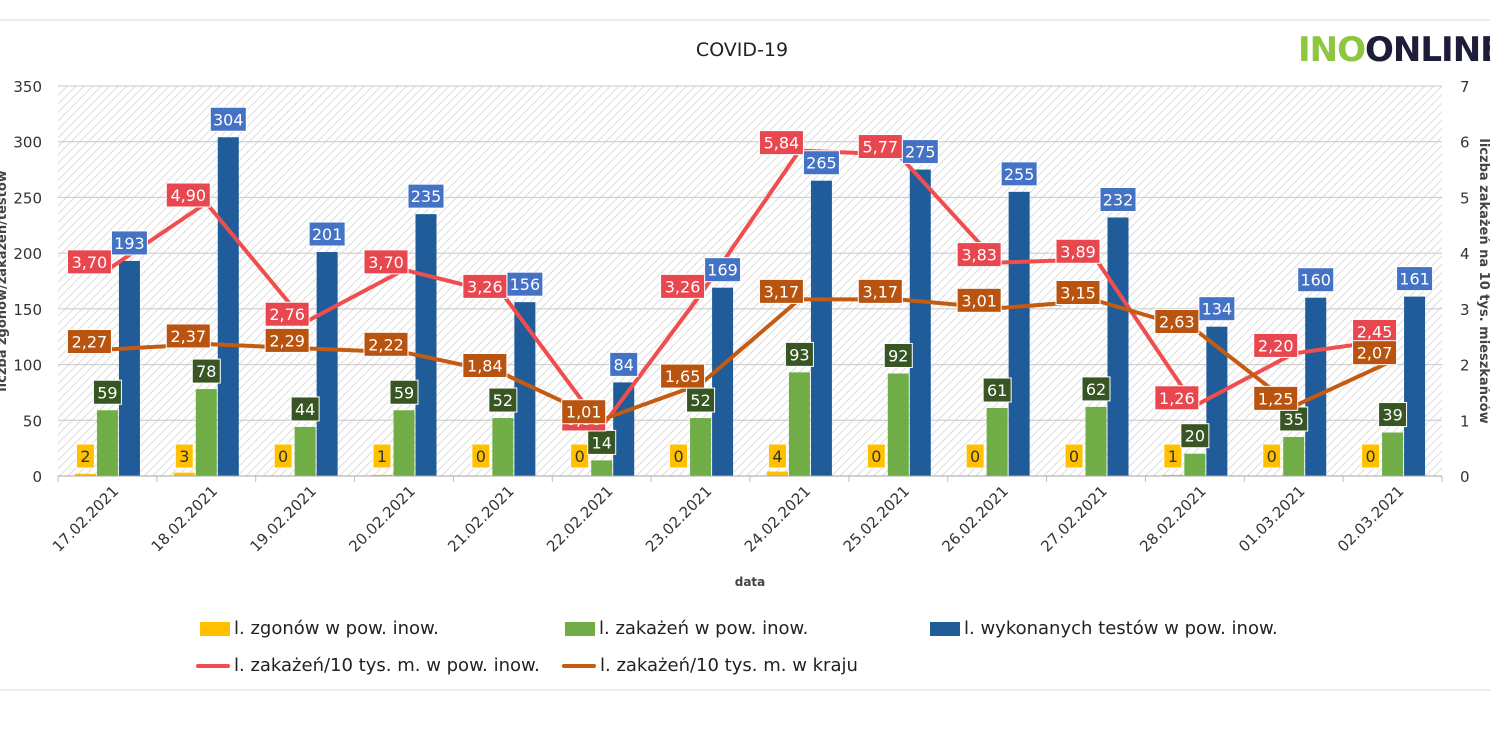 Image resolution: width=1490 pixels, height=736 pixels. Describe the element at coordinates (525, 284) in the screenshot. I see `data-label: 156` at that location.